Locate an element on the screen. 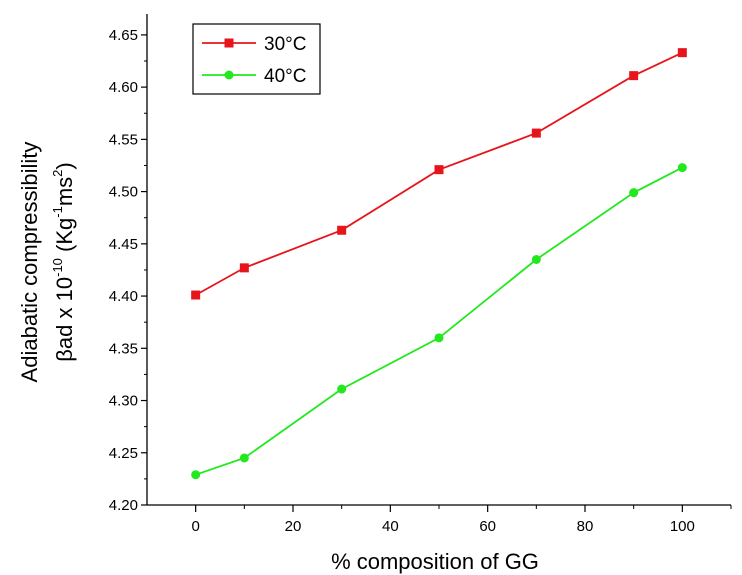 Image resolution: width=742 pixels, height=575 pixels. legend-marker-40c is located at coordinates (229, 75).